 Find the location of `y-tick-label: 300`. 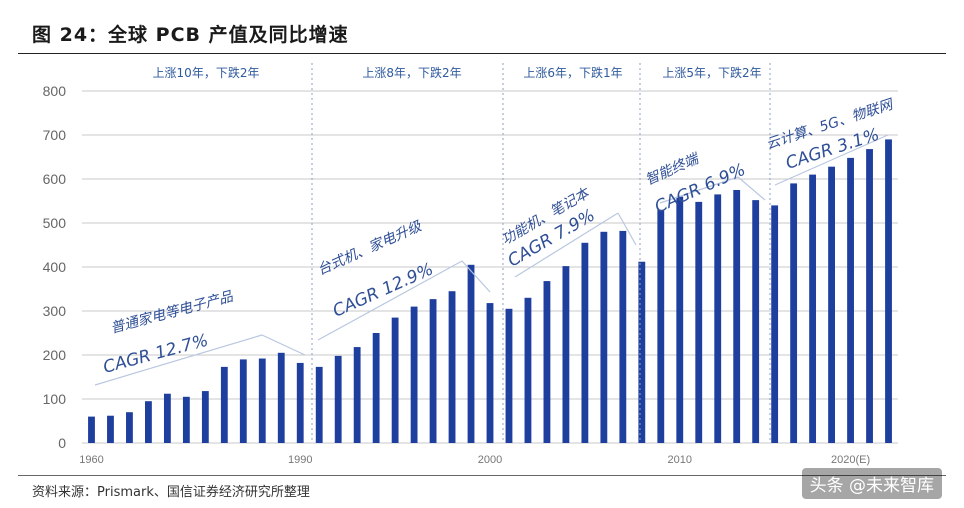

y-tick-label: 300 is located at coordinates (55, 311).